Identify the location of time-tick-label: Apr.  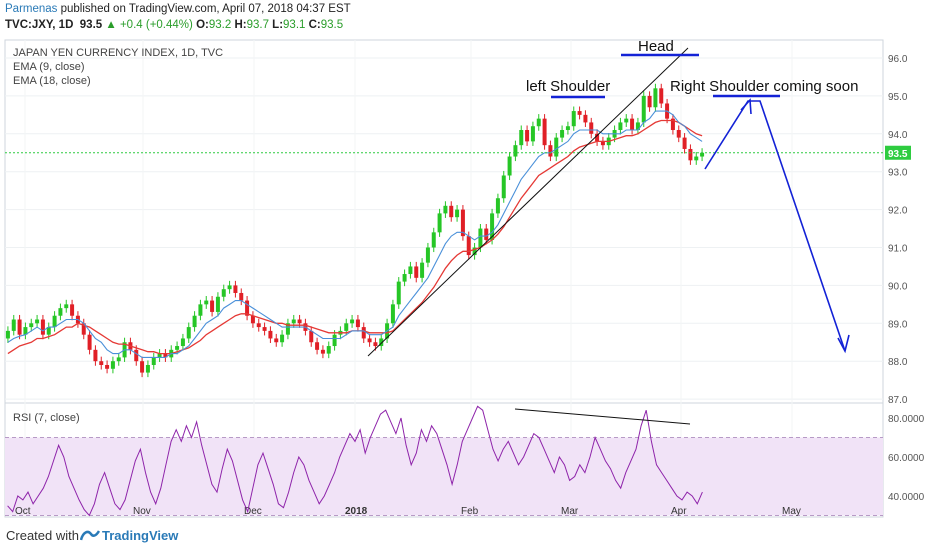
(679, 511).